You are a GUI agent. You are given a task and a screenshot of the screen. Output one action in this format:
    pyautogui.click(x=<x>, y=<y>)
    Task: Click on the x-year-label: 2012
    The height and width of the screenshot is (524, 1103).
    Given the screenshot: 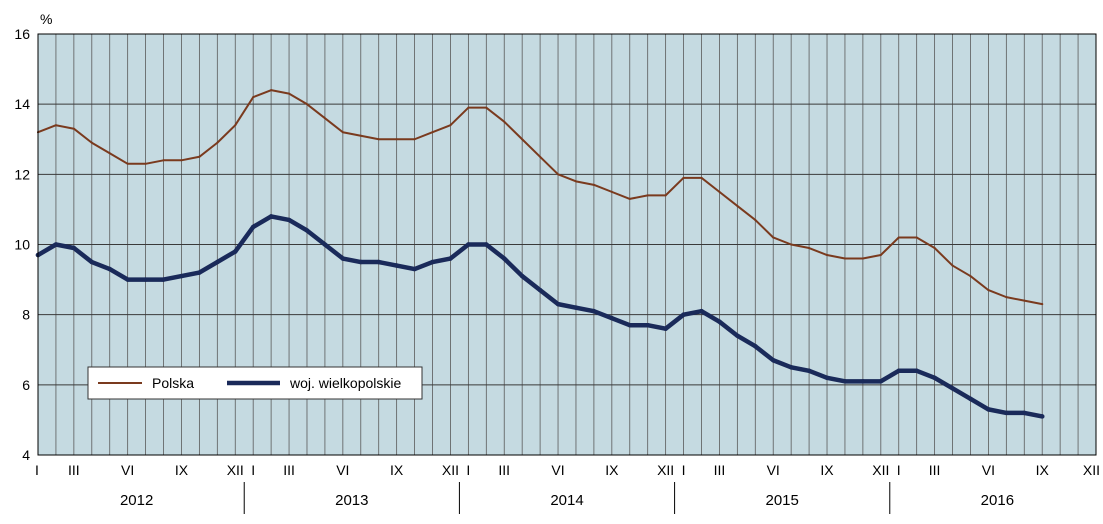 What is the action you would take?
    pyautogui.click(x=136, y=500)
    